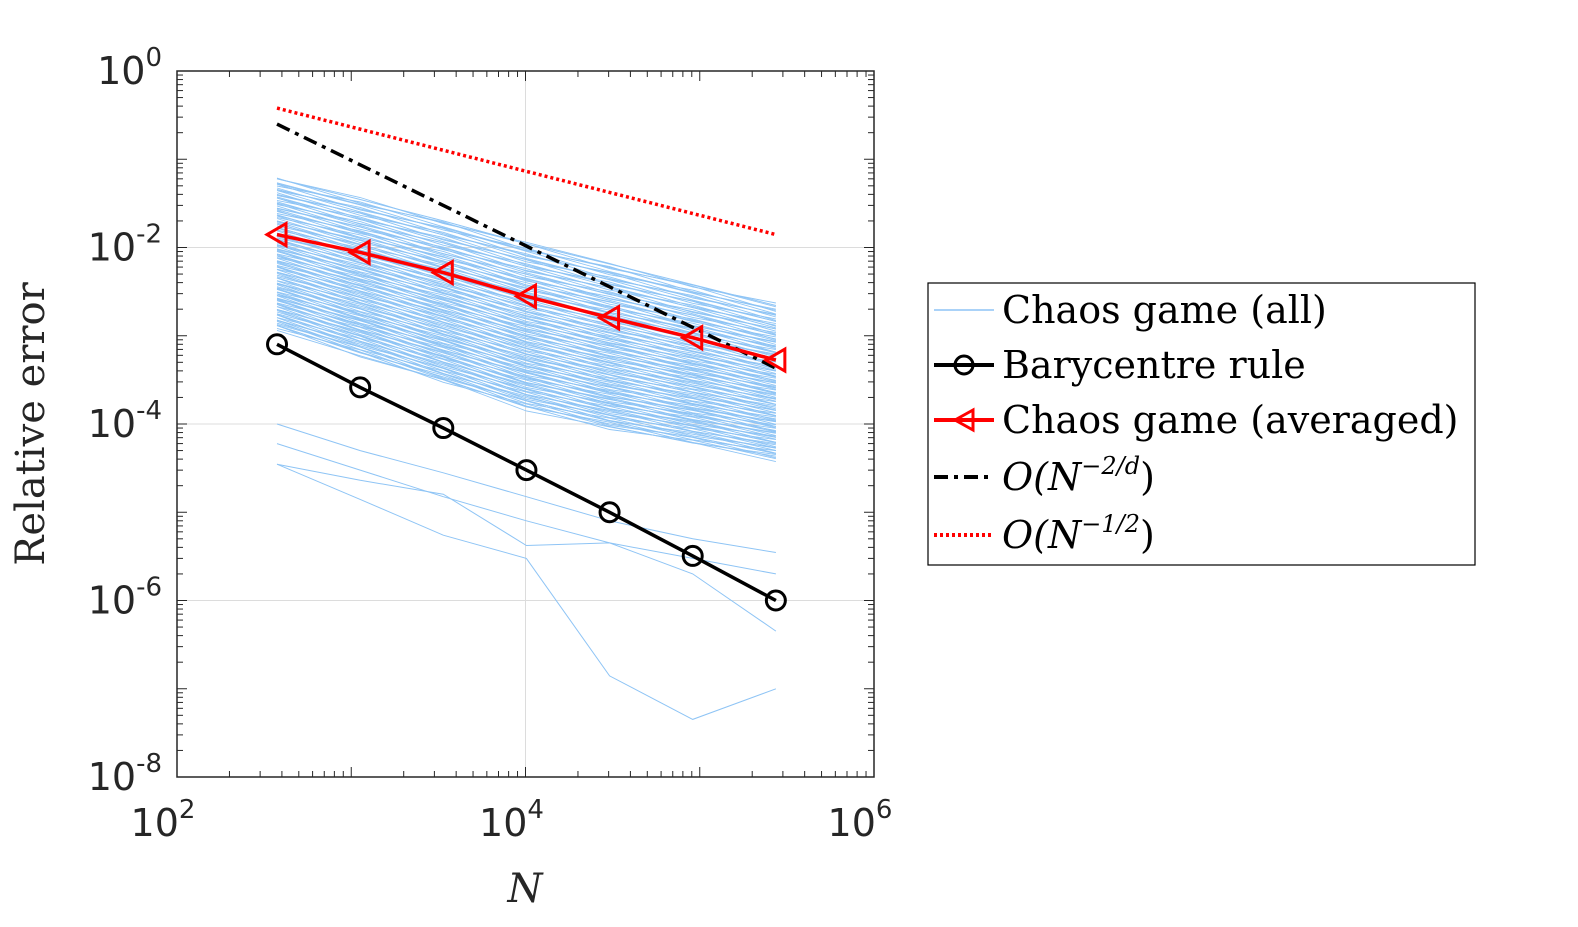 The height and width of the screenshot is (927, 1578). I want to click on legend-ref-half-base: O(N, so click(1042, 535).